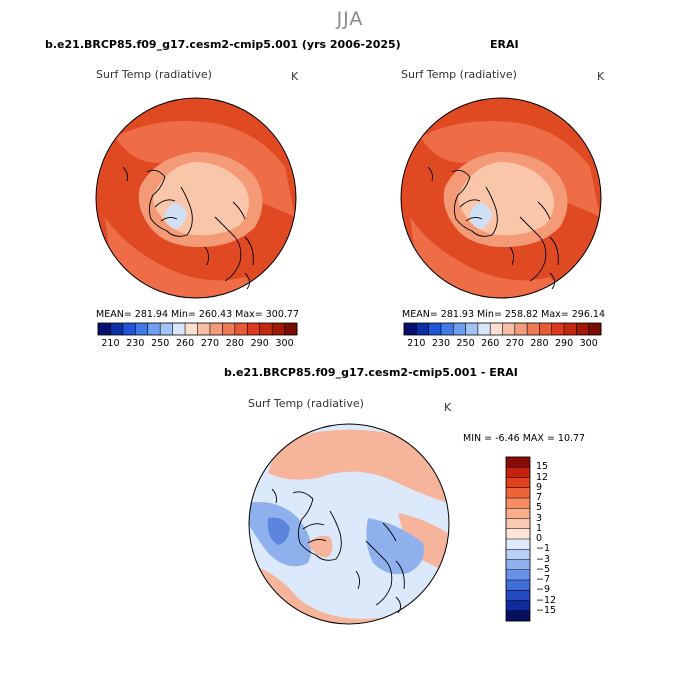 This screenshot has height=700, width=700. Describe the element at coordinates (539, 497) in the screenshot. I see `colorbar-tick-label: 7` at that location.